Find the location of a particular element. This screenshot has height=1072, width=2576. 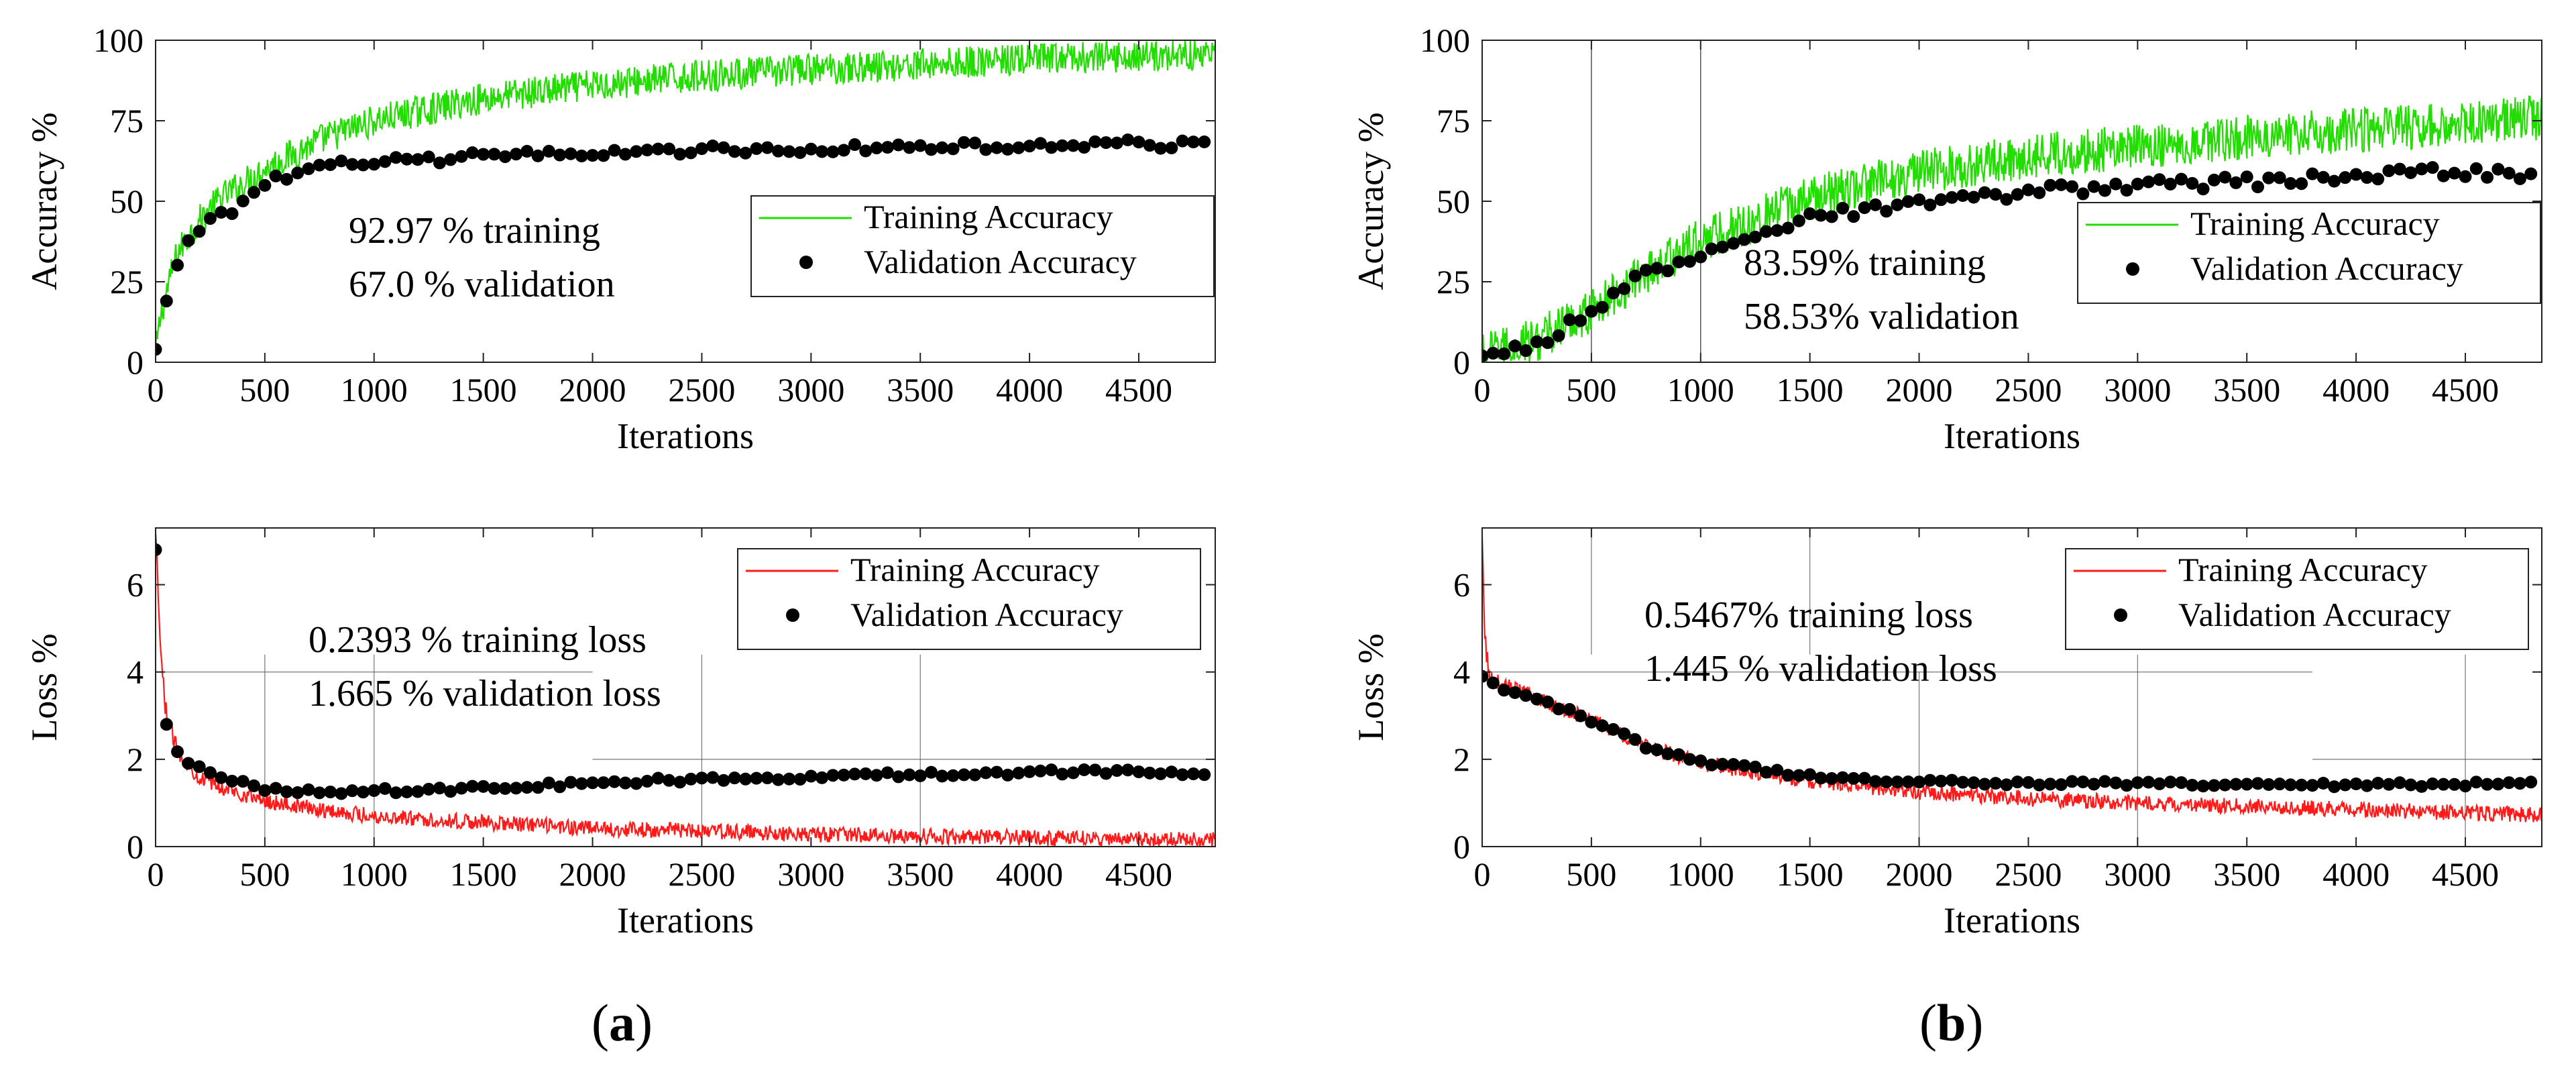

x-tick-label: 2500 is located at coordinates (2028, 390).